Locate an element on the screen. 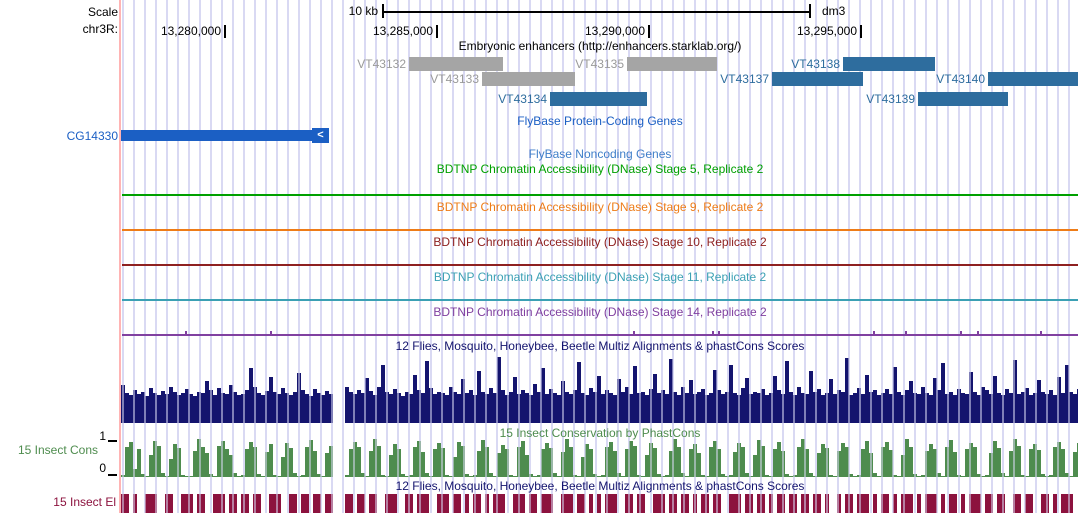  enhancer-label-vt43132: VT43132 is located at coordinates (381, 64).